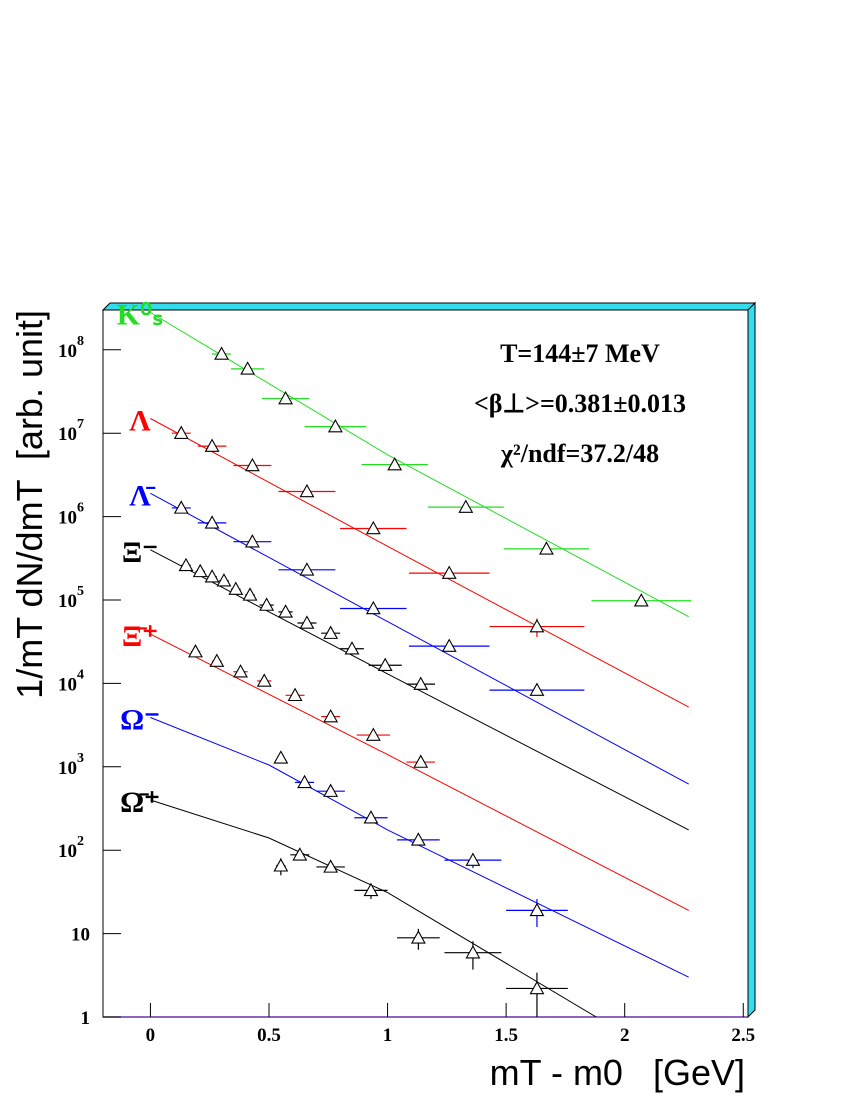 The image size is (850, 1100). What do you see at coordinates (71, 765) in the screenshot?
I see `y-tick-label: 10³` at bounding box center [71, 765].